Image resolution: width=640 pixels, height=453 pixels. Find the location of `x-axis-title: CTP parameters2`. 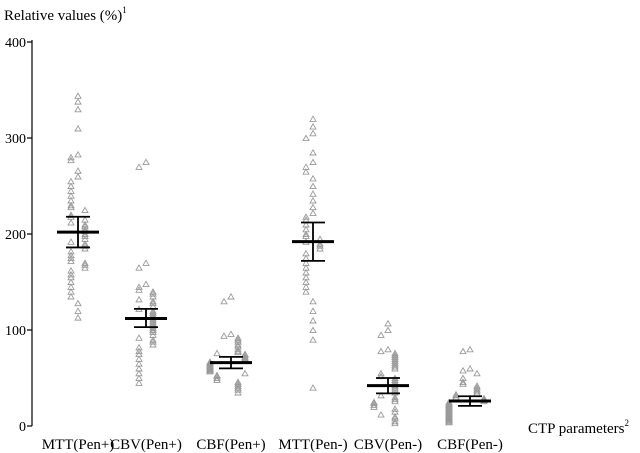

x-axis-title: CTP parameters2 is located at coordinates (578, 427).